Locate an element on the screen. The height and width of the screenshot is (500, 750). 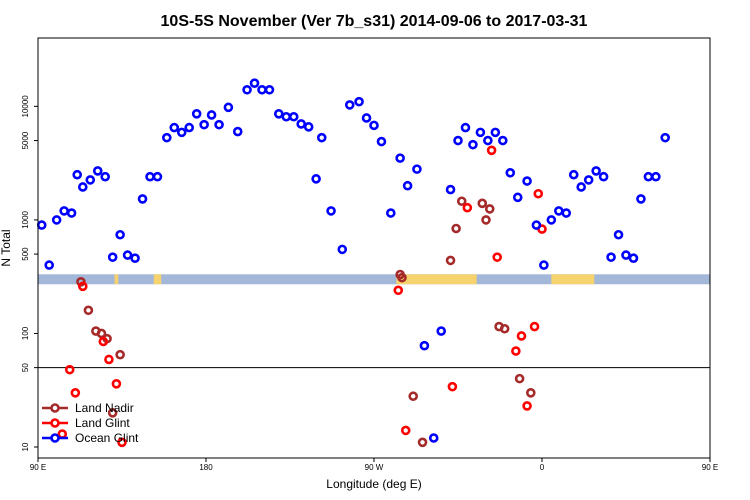
legend-label: Land Nadir is located at coordinates (104, 408).